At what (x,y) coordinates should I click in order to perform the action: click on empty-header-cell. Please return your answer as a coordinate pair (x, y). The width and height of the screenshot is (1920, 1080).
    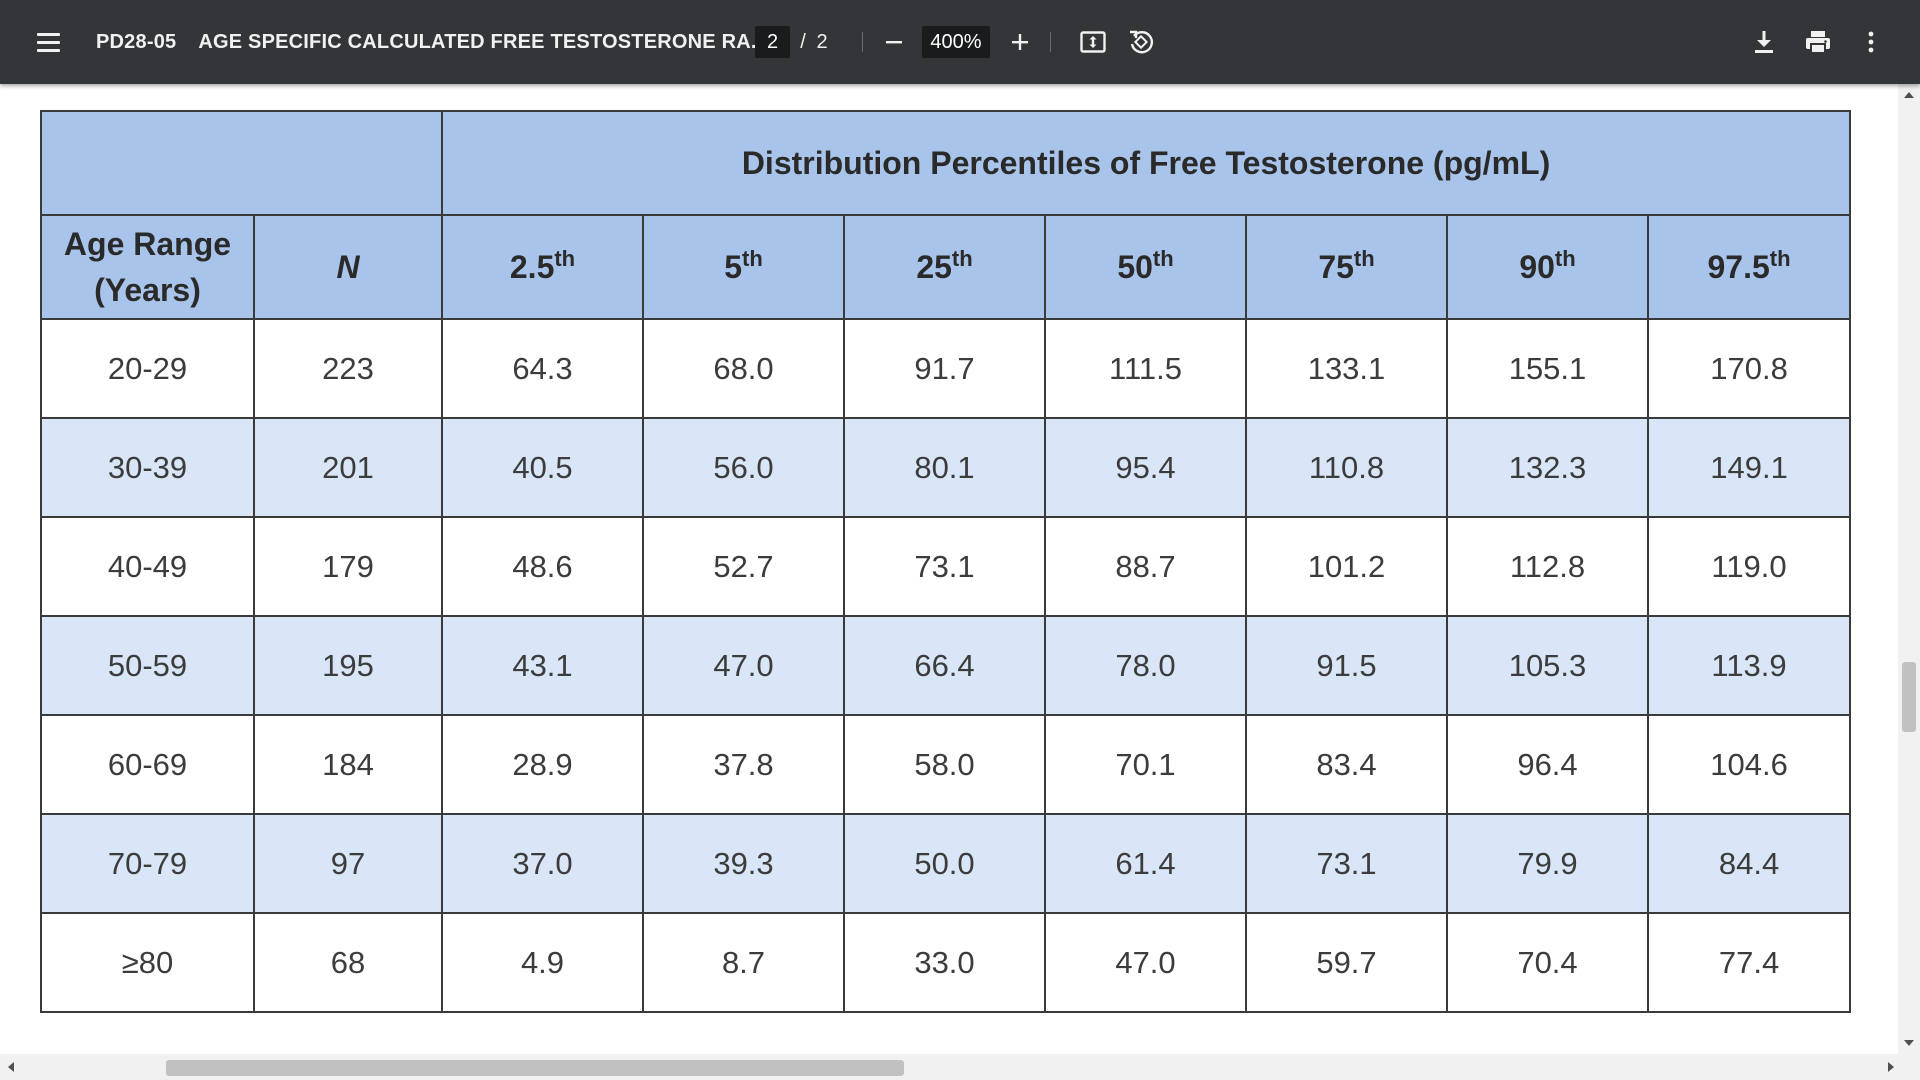
    Looking at the image, I should click on (241, 163).